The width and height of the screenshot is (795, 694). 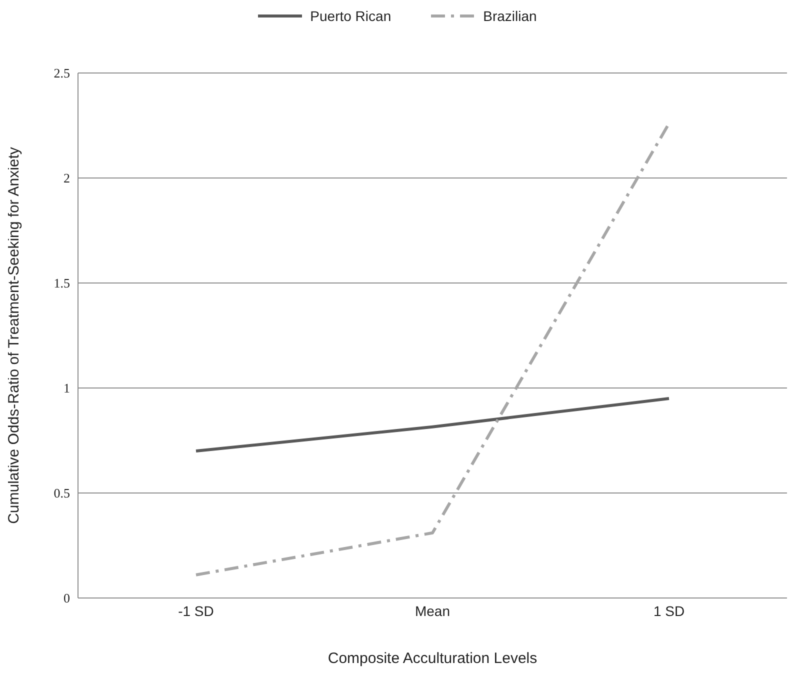 What do you see at coordinates (510, 16) in the screenshot?
I see `legend-label: Brazilian` at bounding box center [510, 16].